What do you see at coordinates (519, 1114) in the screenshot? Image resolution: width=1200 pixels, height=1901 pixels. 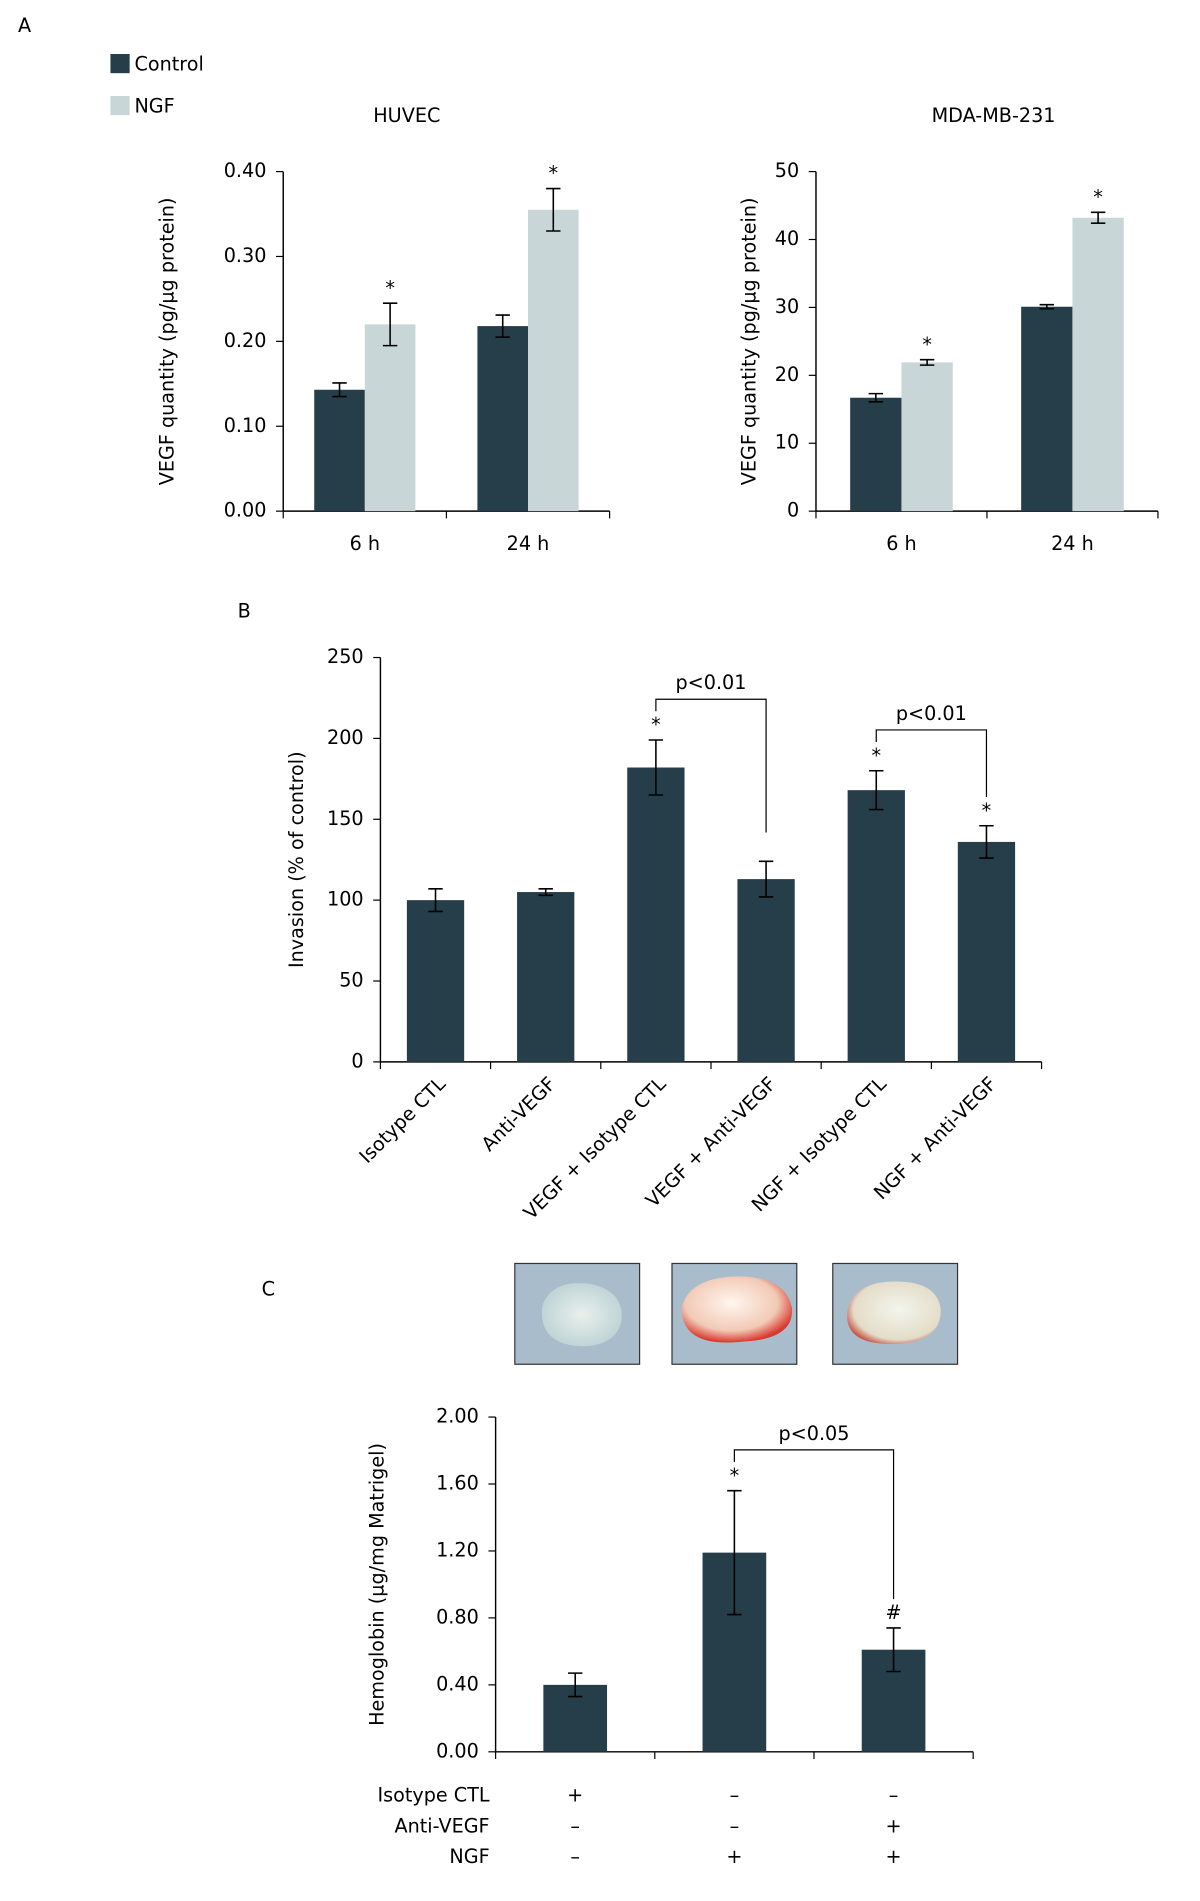 I see `x-tick-label: Anti-VEGF` at bounding box center [519, 1114].